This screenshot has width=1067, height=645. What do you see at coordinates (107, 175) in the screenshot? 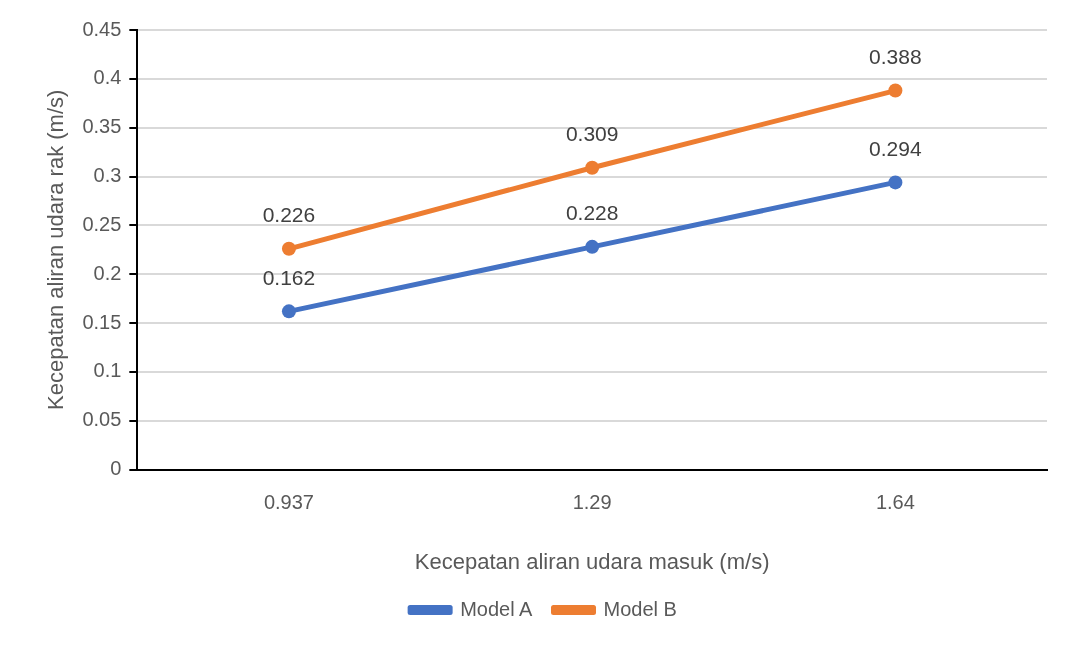
I see `y-tick-label: 0.3` at bounding box center [107, 175].